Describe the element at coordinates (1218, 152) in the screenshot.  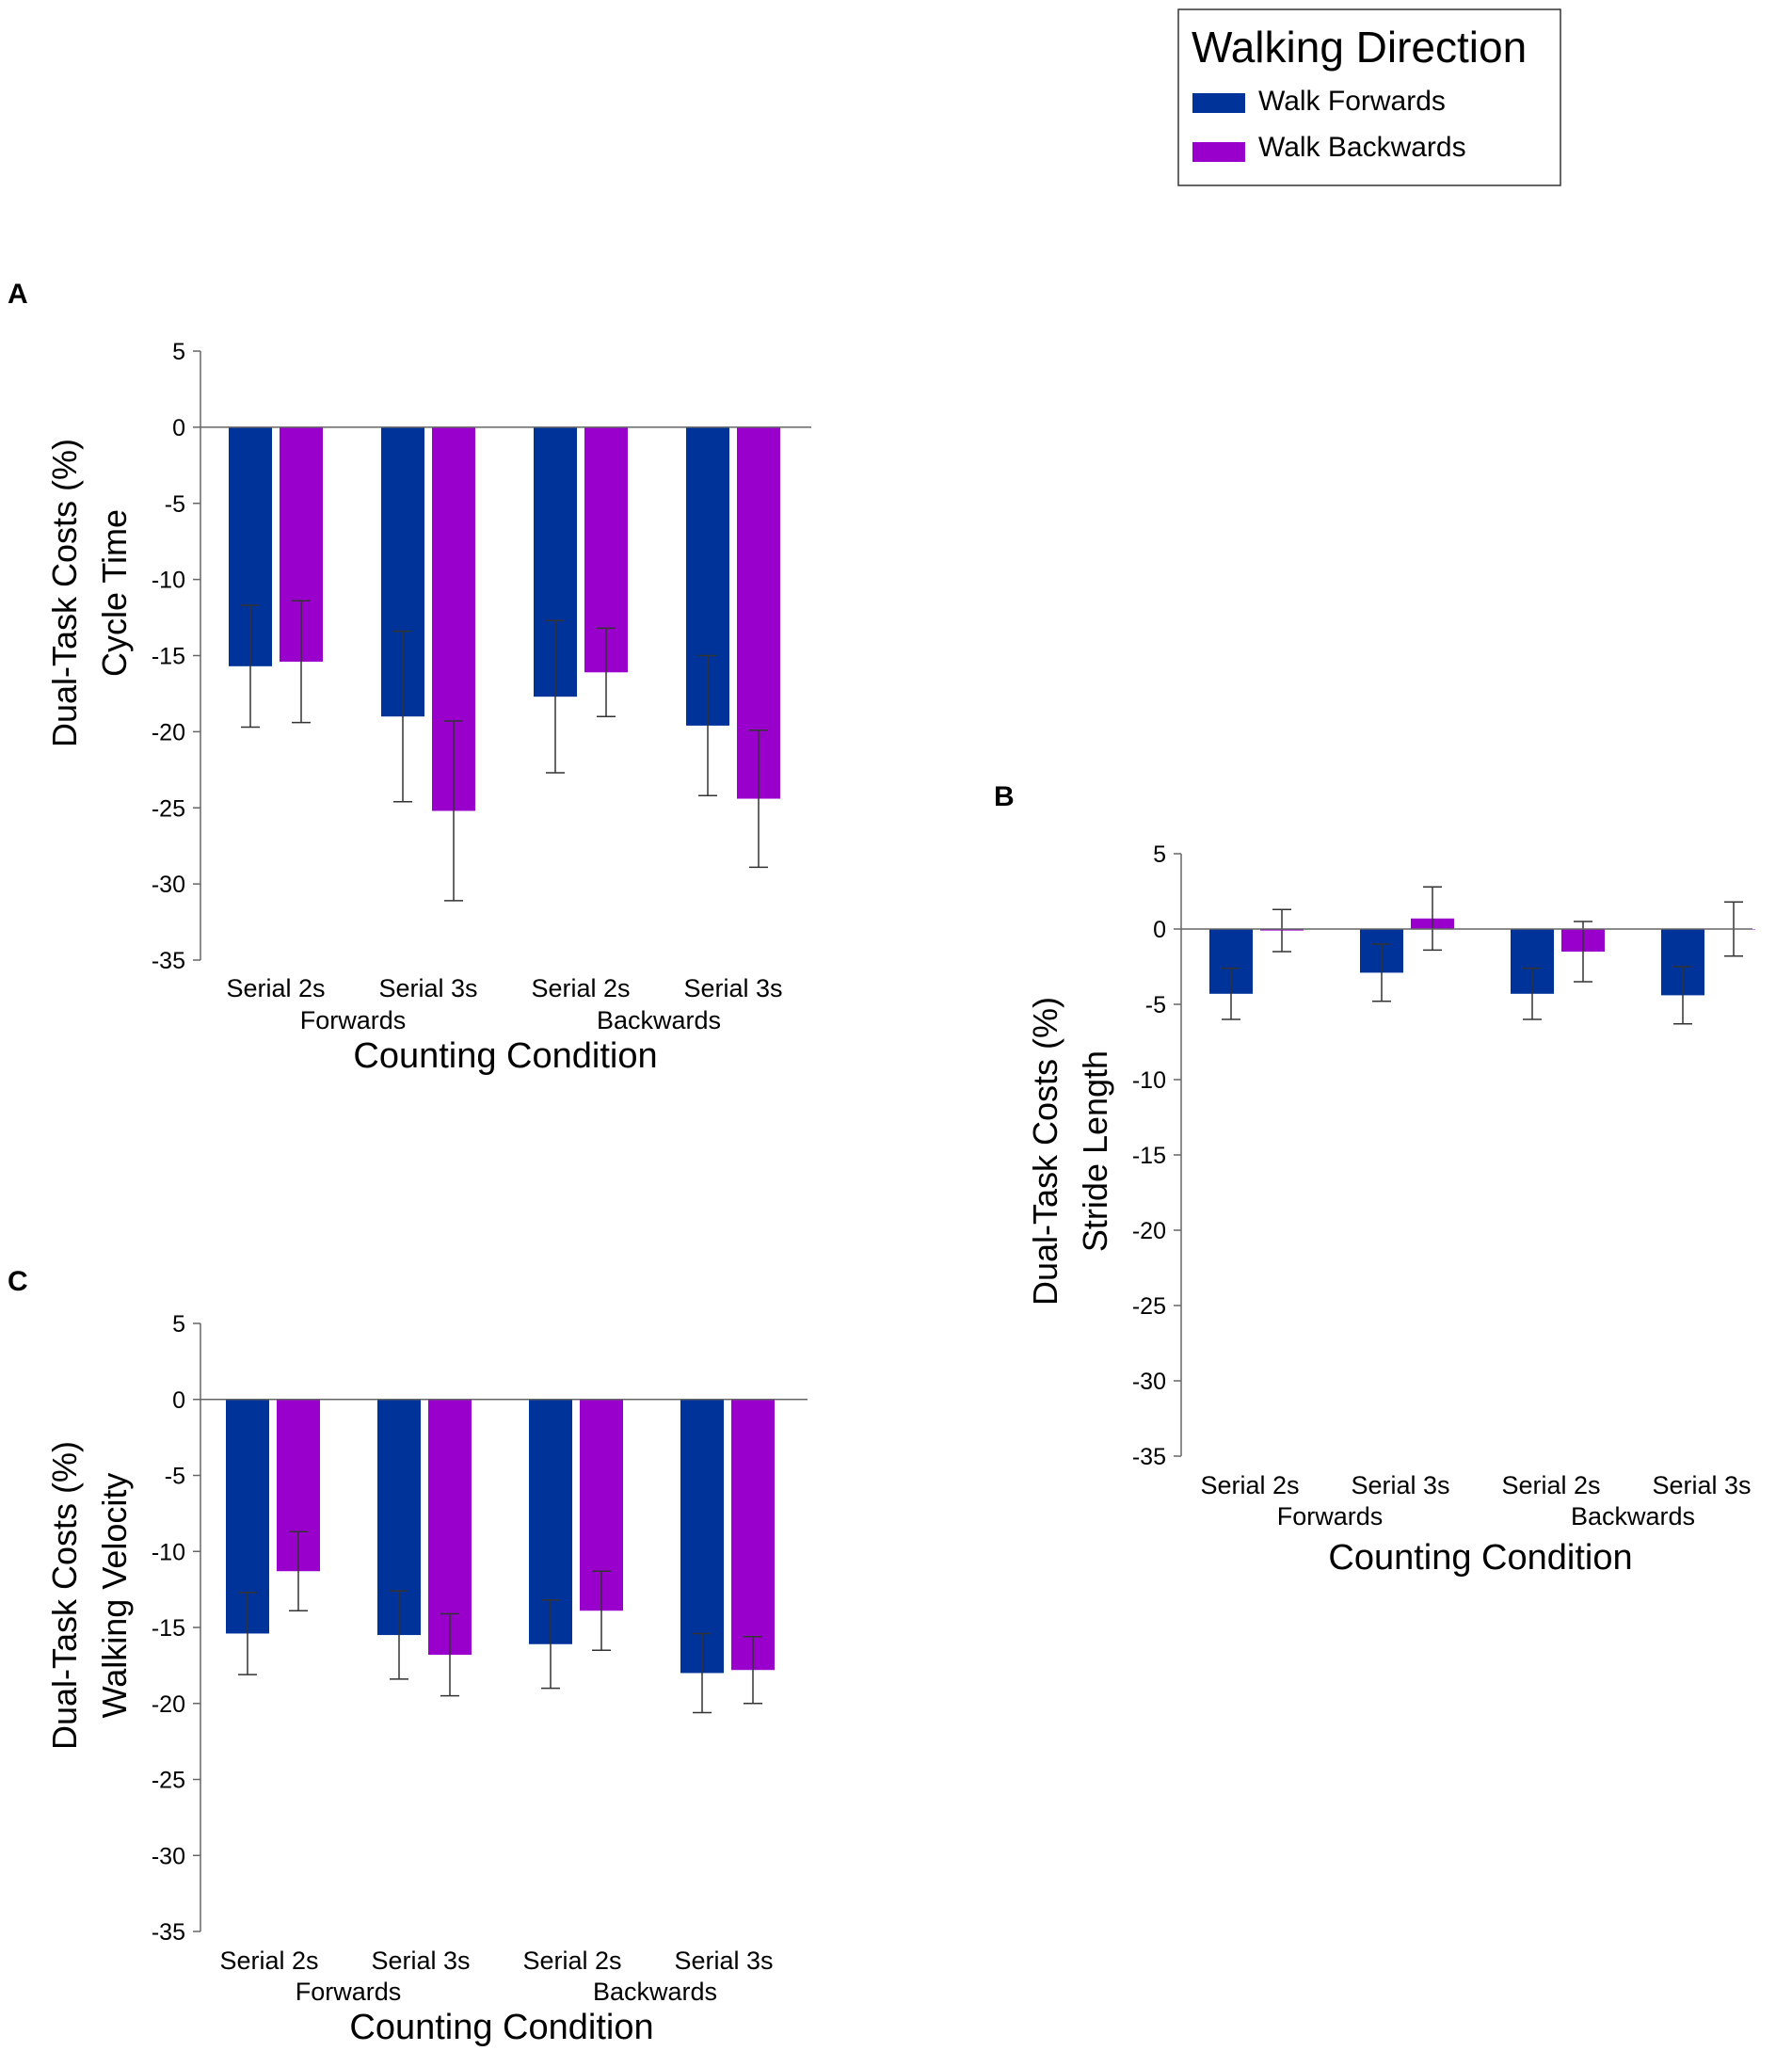
I see `legend-swatch-backwards` at that location.